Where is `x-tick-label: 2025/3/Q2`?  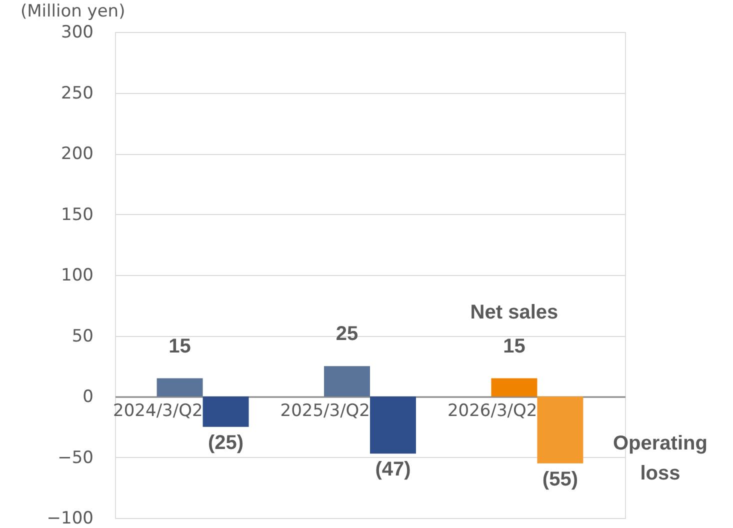 x-tick-label: 2025/3/Q2 is located at coordinates (325, 411).